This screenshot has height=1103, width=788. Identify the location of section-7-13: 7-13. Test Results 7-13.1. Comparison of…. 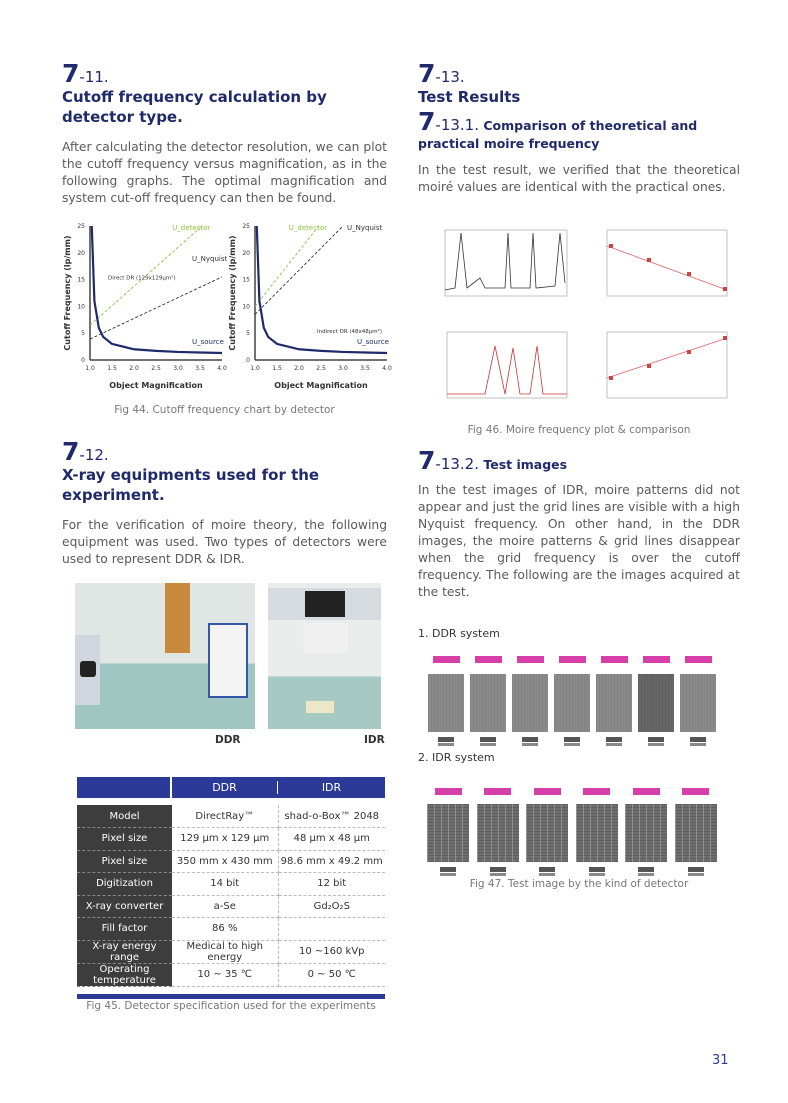
(579, 127).